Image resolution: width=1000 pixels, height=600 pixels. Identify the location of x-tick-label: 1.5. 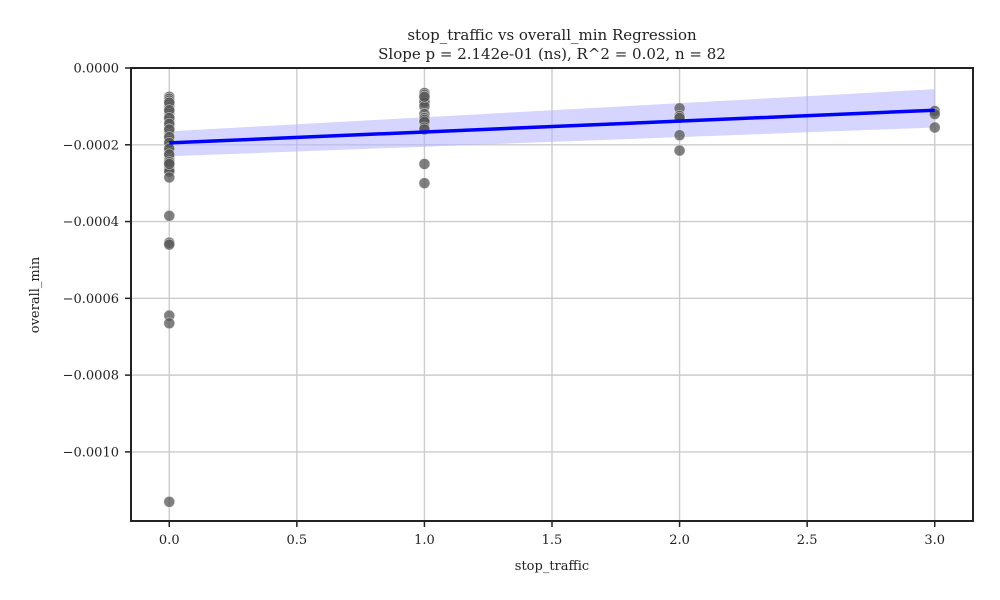
(552, 540).